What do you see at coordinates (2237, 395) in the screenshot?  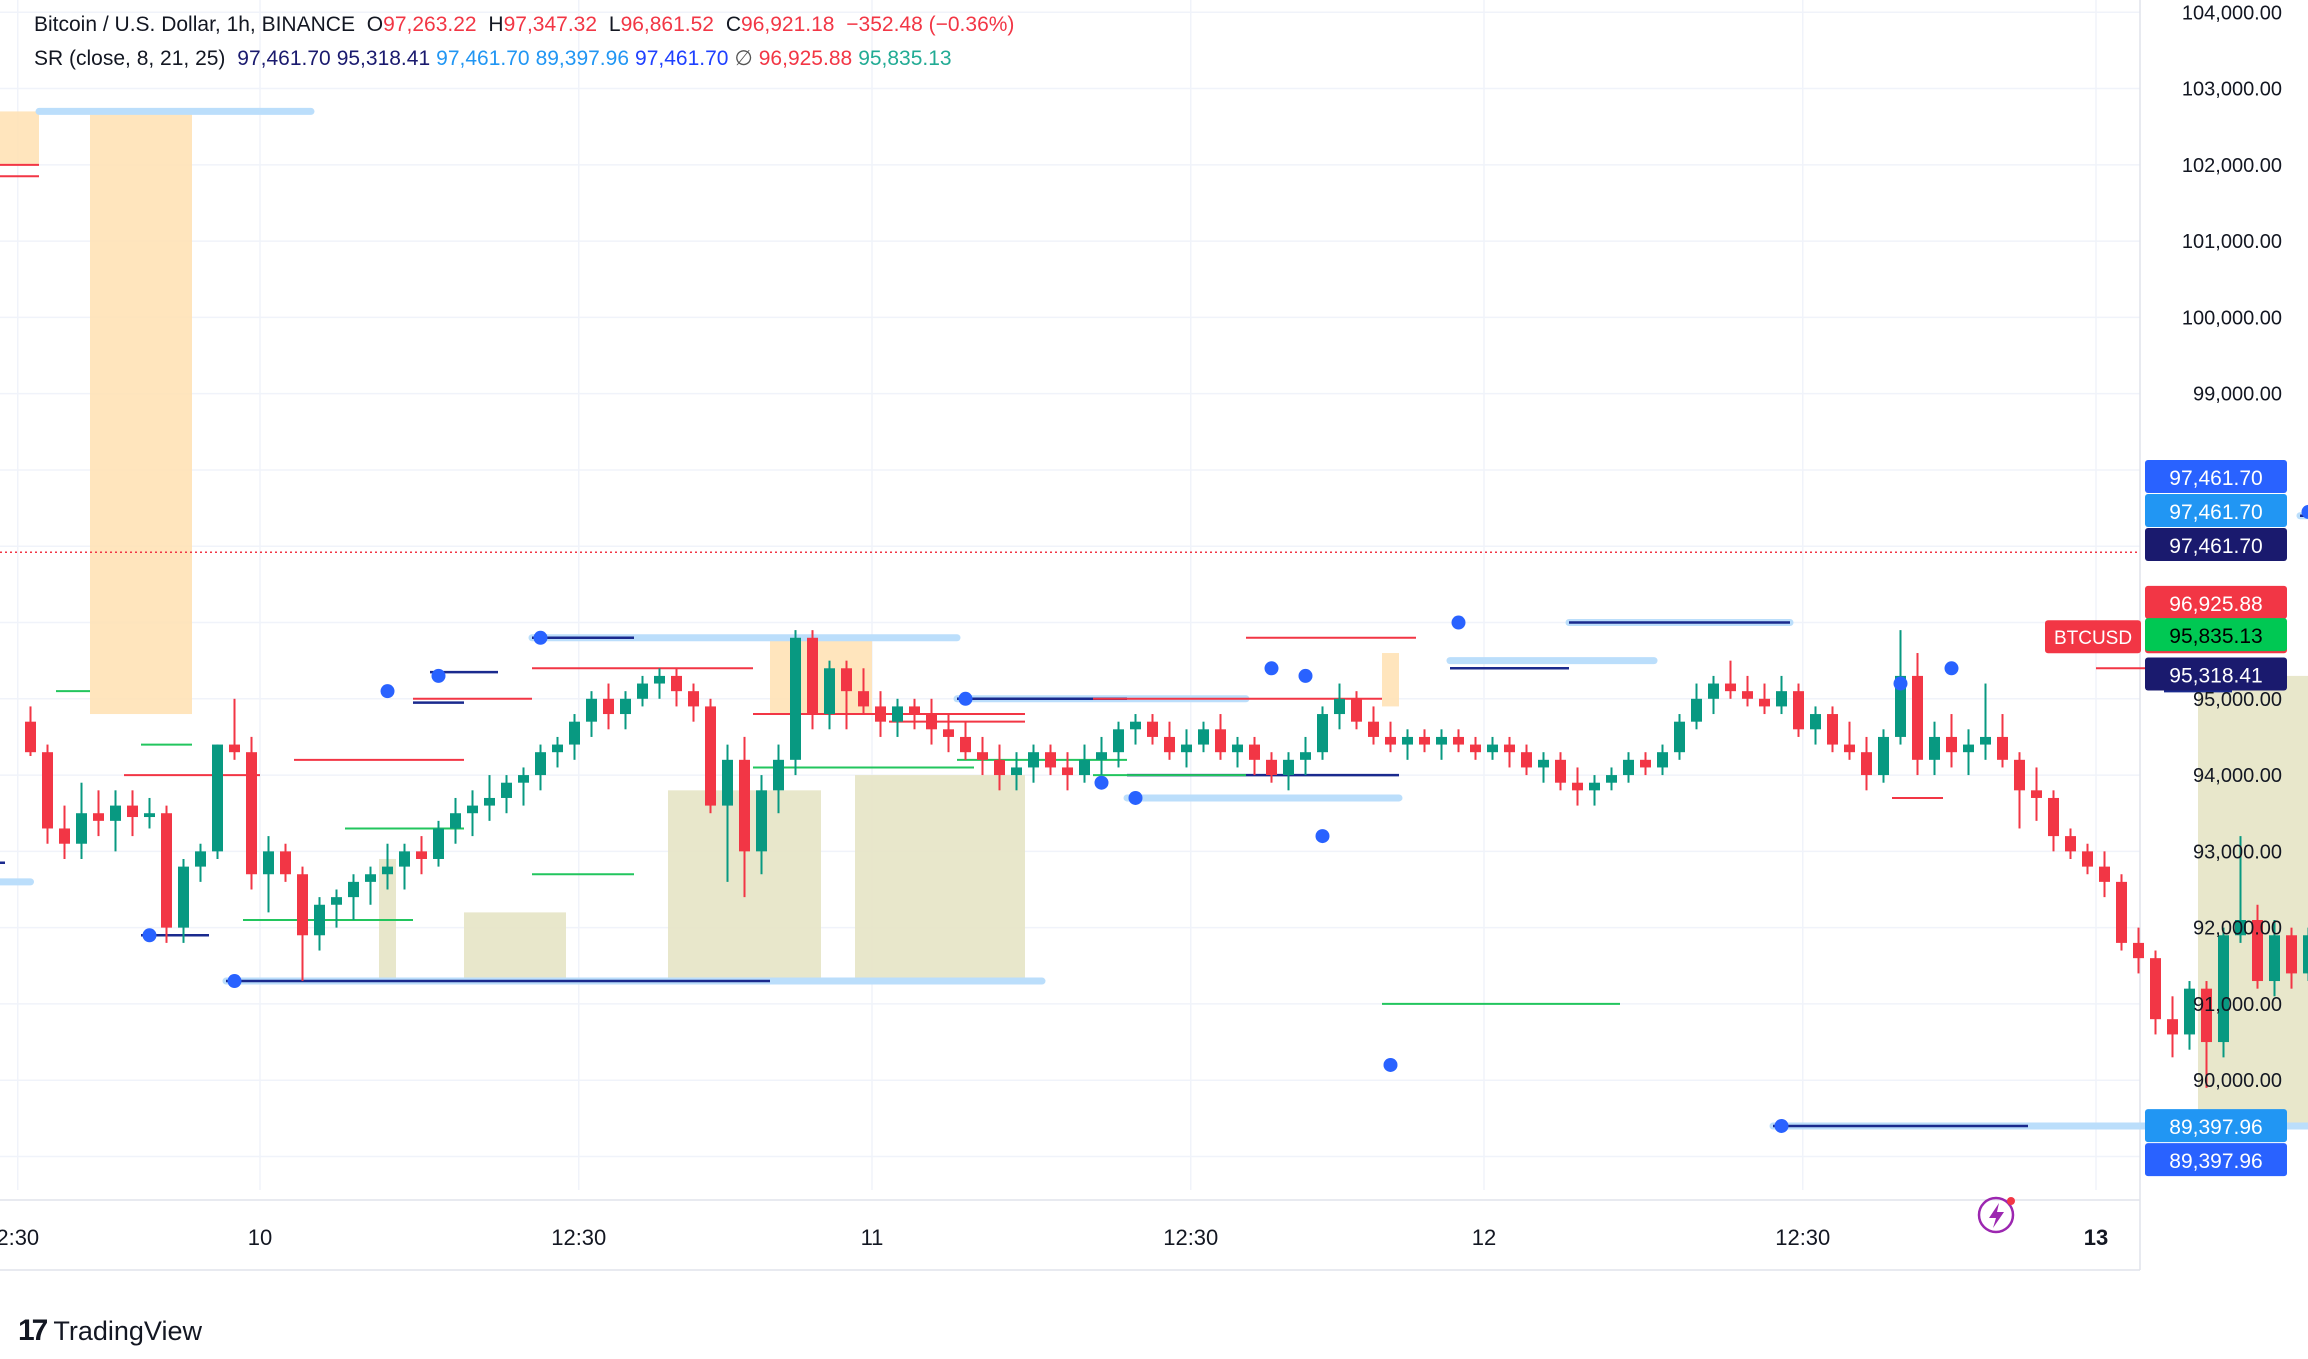 I see `price-tick-label: 99,000.00` at bounding box center [2237, 395].